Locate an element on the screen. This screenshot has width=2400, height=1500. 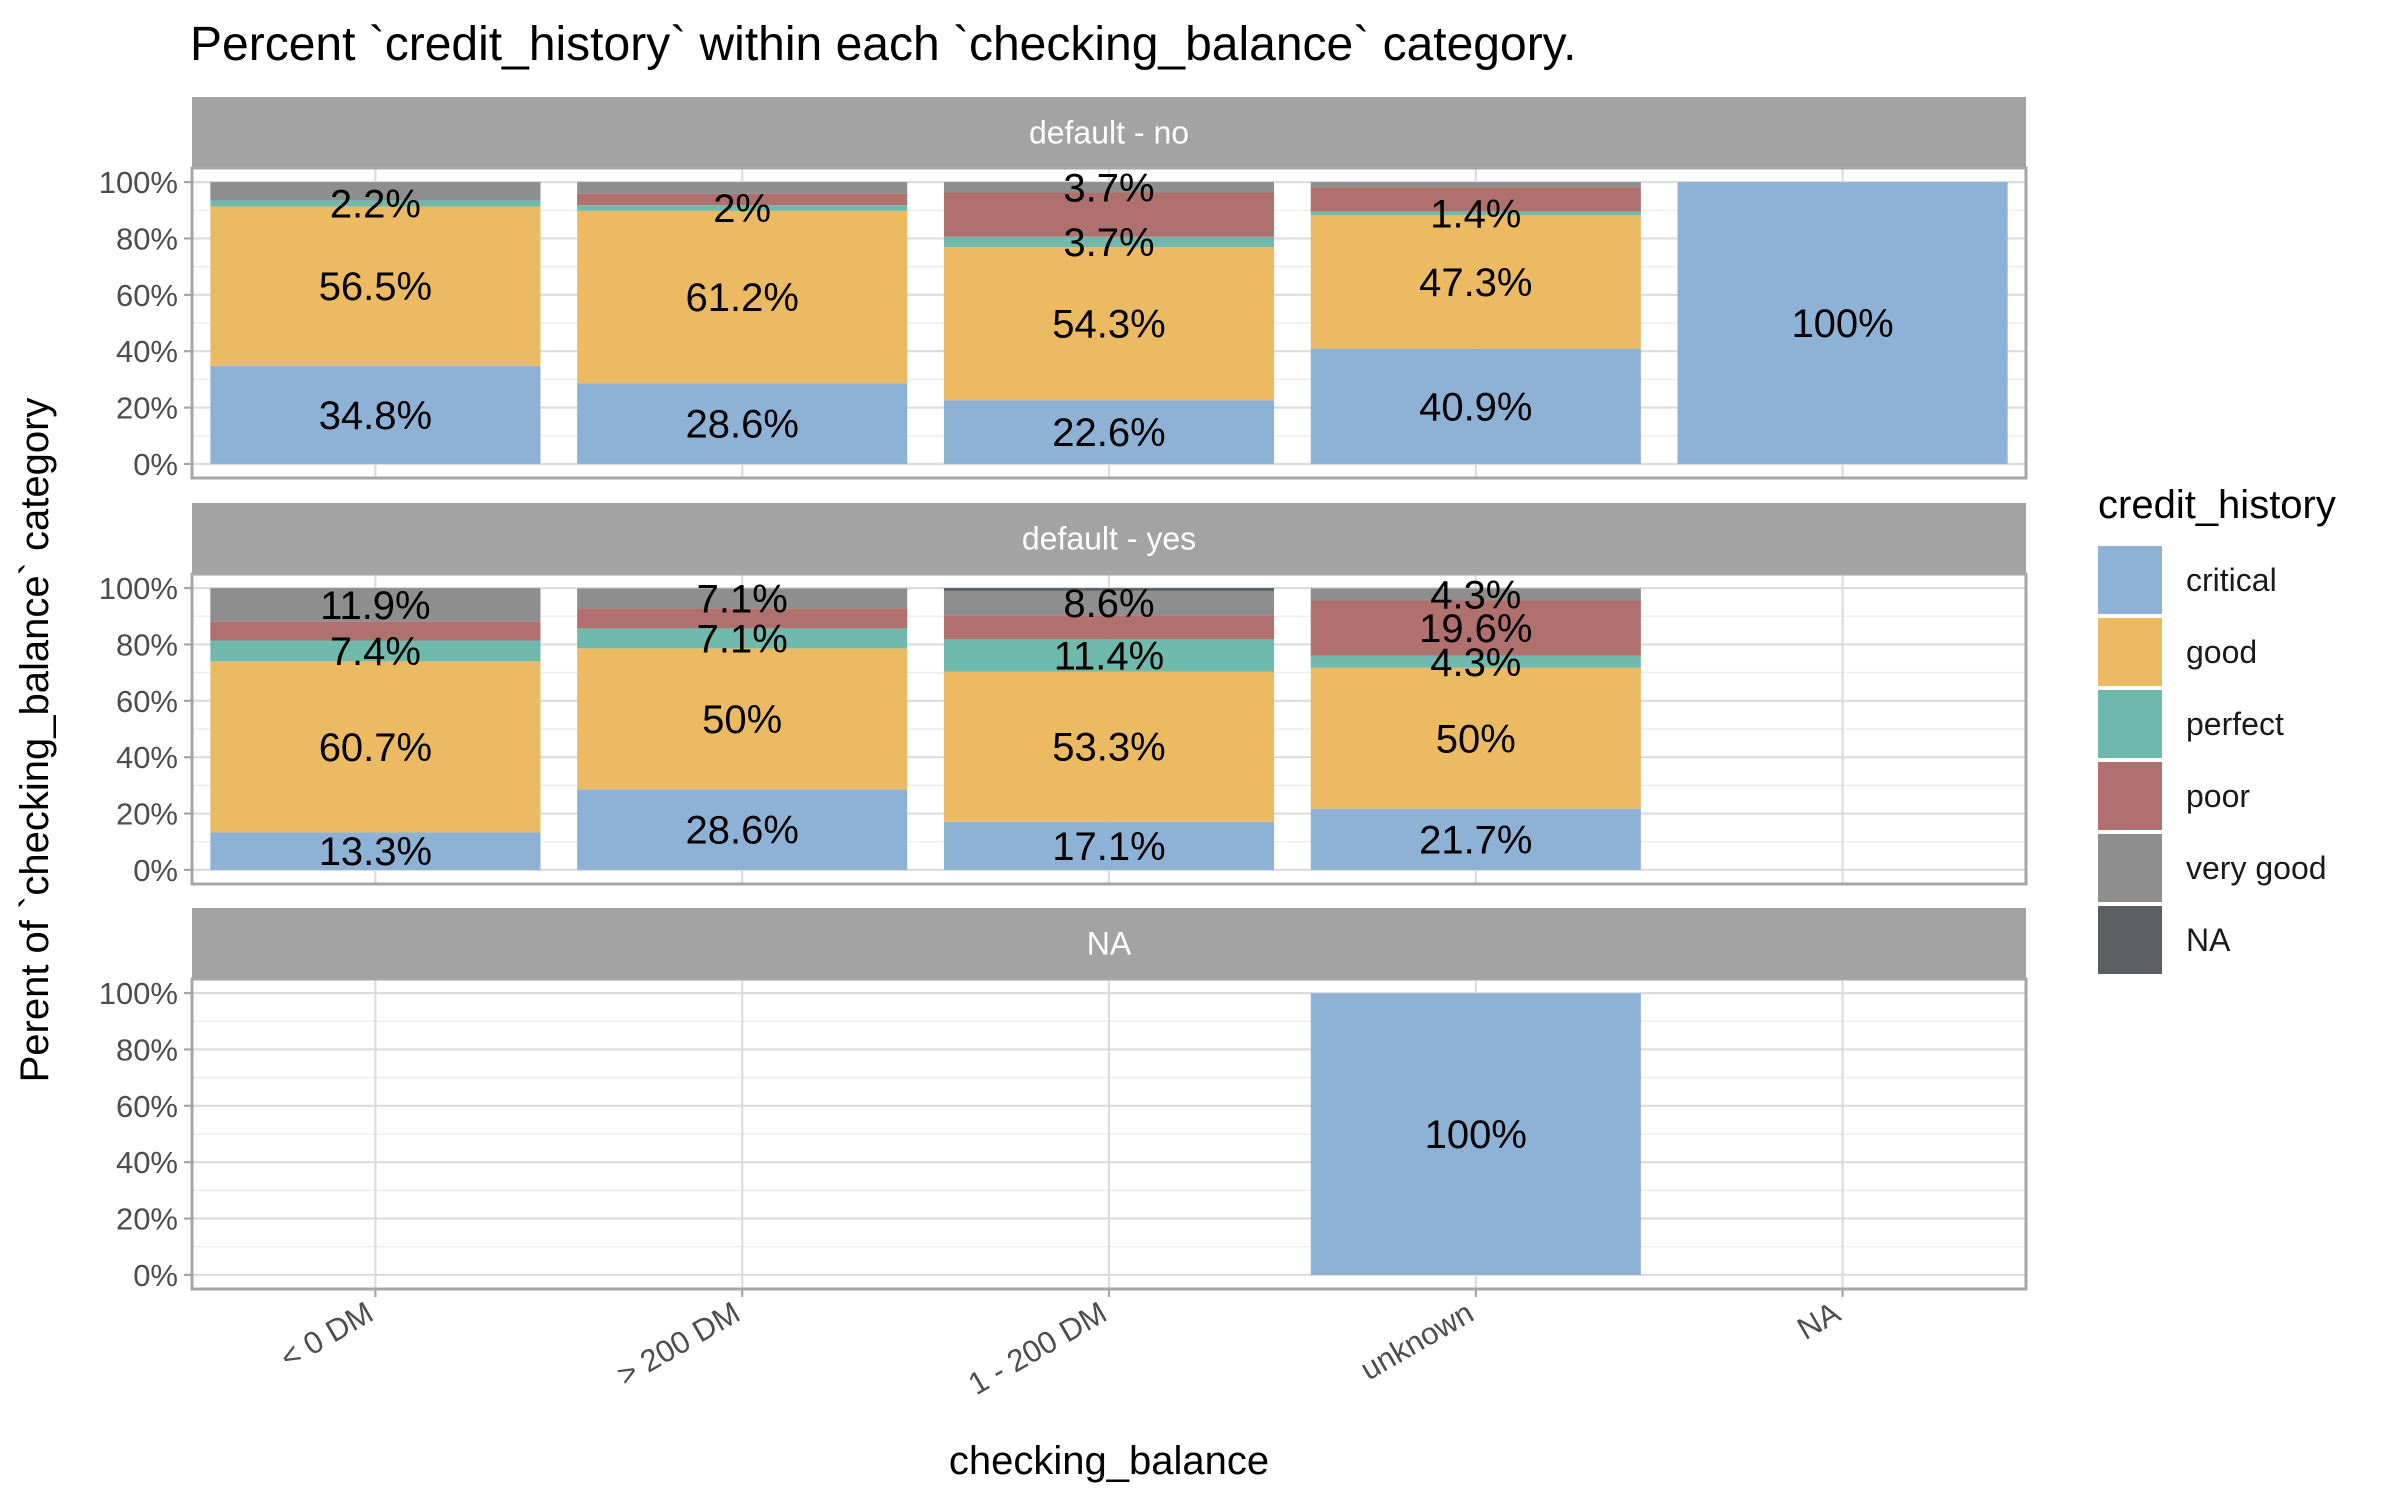
bar-value-label: 60.7% is located at coordinates (375, 748).